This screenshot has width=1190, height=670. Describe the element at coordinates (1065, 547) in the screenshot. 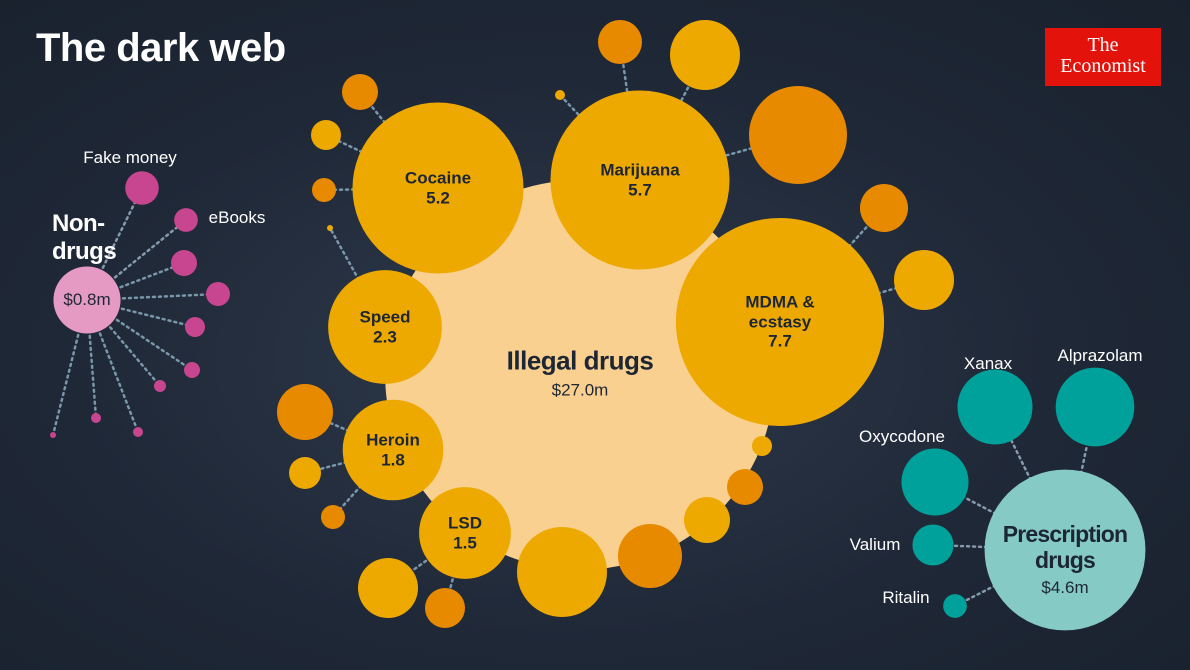

I see `group-name: Prescription drugs` at that location.